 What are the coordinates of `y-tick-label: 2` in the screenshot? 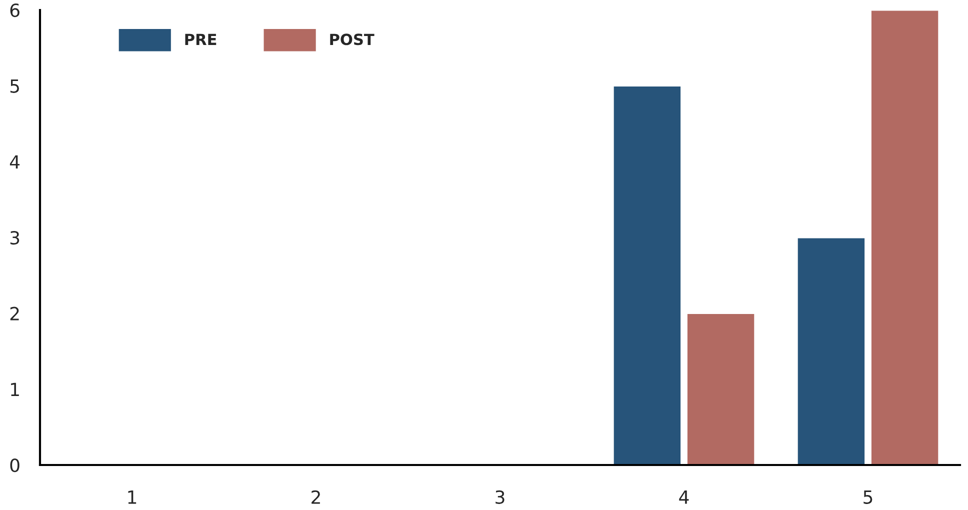 It's located at (14, 313).